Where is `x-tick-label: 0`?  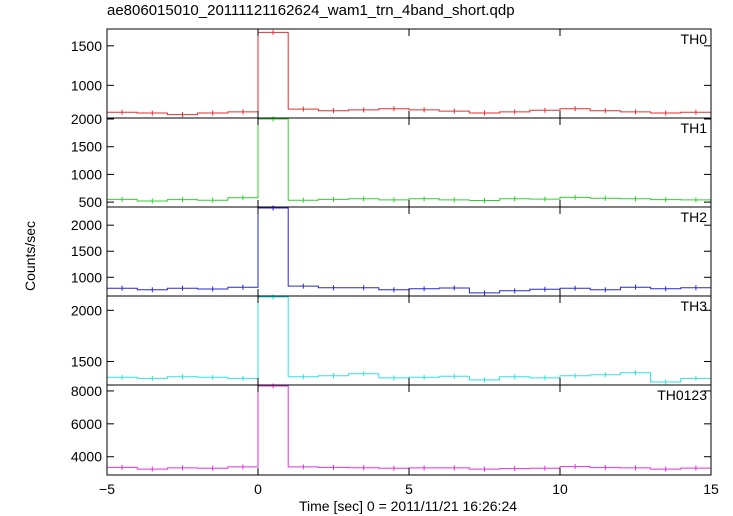
x-tick-label: 0 is located at coordinates (258, 489).